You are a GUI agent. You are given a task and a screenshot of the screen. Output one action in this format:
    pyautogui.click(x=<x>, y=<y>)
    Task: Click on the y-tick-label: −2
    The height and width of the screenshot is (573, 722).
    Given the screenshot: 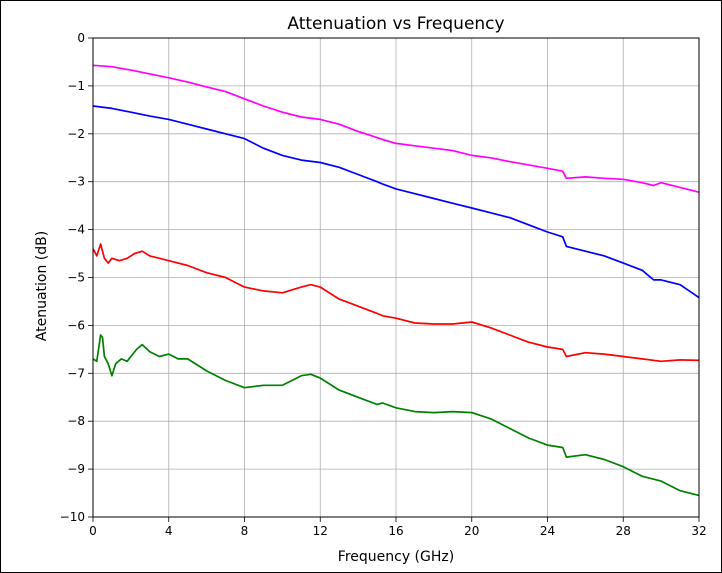 What is the action you would take?
    pyautogui.click(x=76, y=134)
    